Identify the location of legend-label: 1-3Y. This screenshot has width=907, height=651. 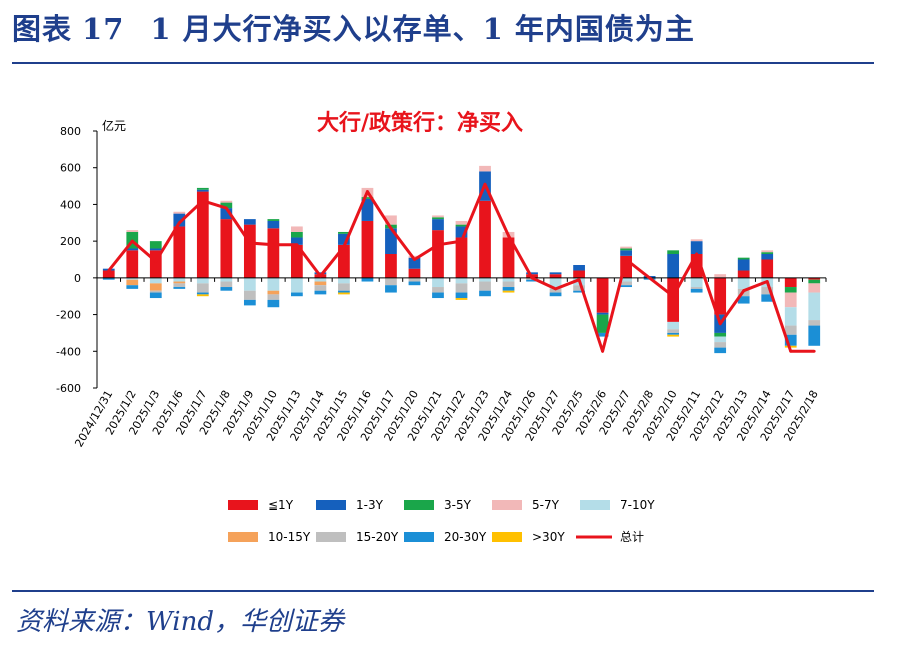
(370, 505).